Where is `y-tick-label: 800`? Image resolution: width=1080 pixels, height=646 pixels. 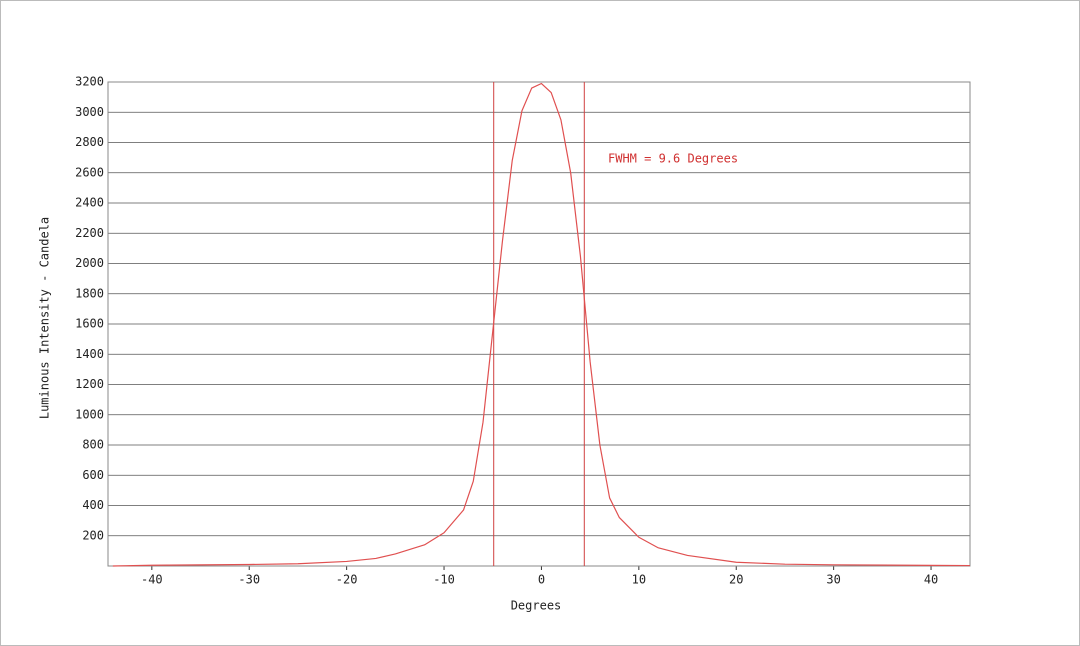
y-tick-label: 800 is located at coordinates (93, 445).